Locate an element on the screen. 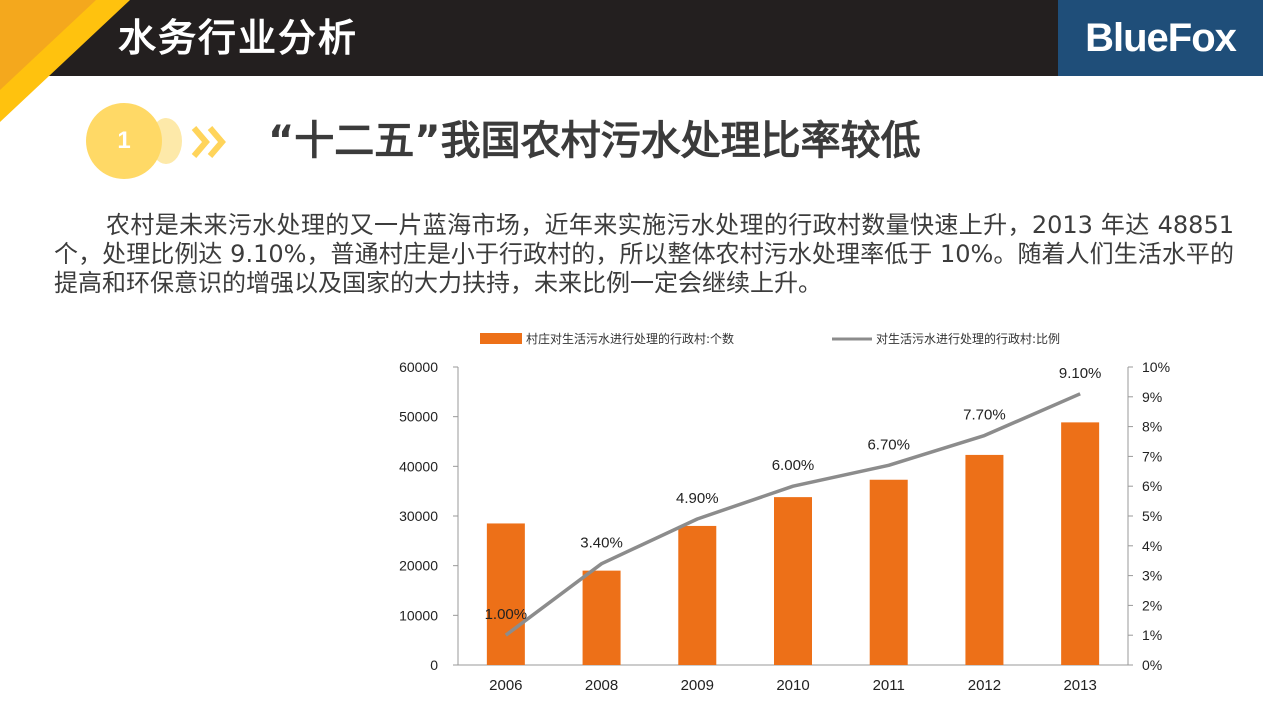  x-tick-label: 2012 is located at coordinates (984, 685).